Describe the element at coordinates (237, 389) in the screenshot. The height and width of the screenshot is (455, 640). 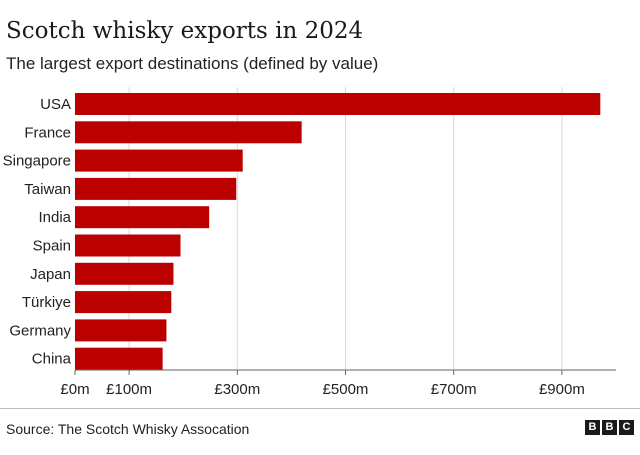
I see `x-tick-label: £300m` at that location.